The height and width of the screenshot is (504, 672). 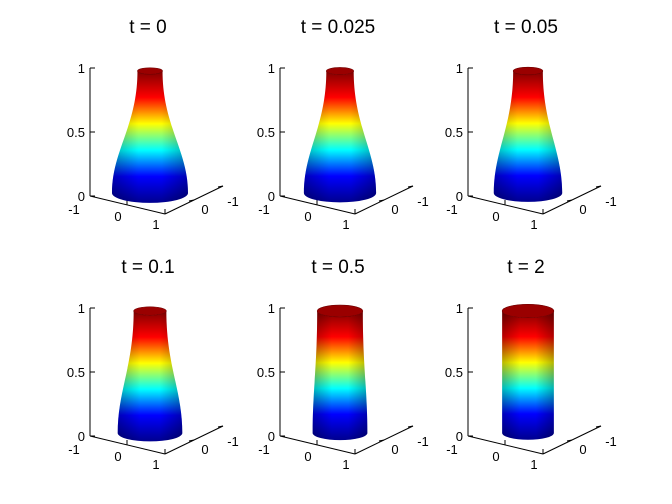 I want to click on panel-title: t = 0.1, so click(x=147, y=267).